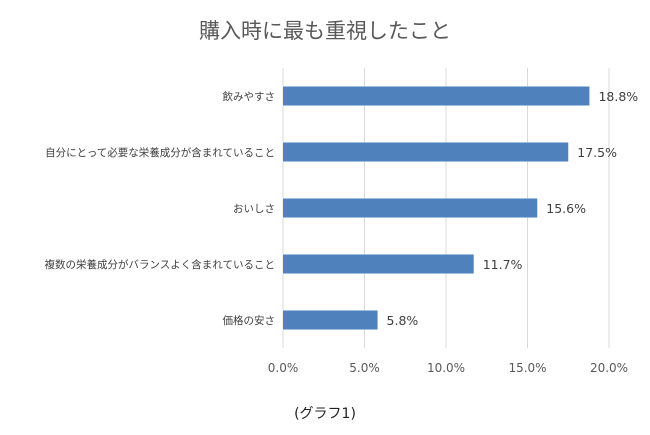  What do you see at coordinates (325, 31) in the screenshot?
I see `chart-title: 購入時に最も重視したこと` at bounding box center [325, 31].